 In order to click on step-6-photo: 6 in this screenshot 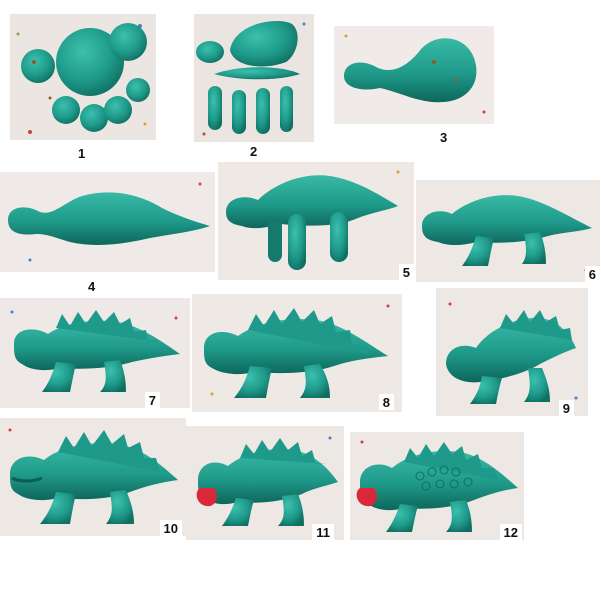, I will do `click(508, 231)`.